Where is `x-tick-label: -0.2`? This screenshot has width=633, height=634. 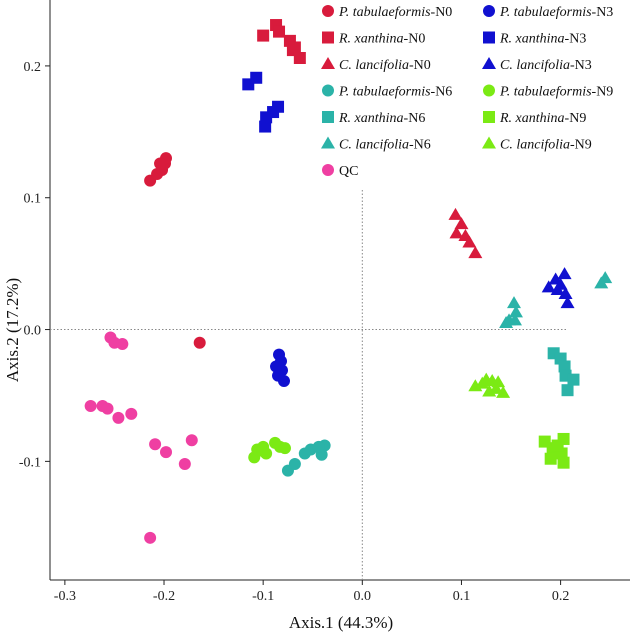
x-tick-label: -0.2 is located at coordinates (164, 596).